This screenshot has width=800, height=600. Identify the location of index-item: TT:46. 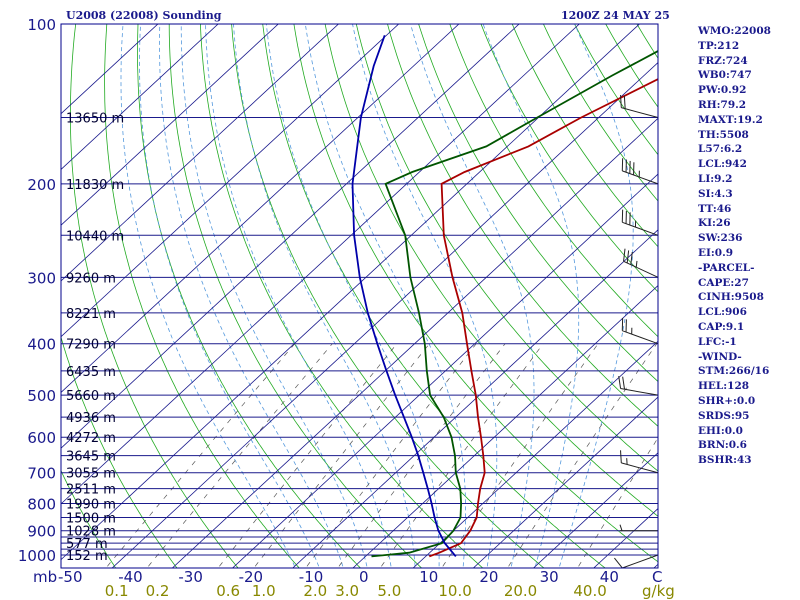
(715, 208).